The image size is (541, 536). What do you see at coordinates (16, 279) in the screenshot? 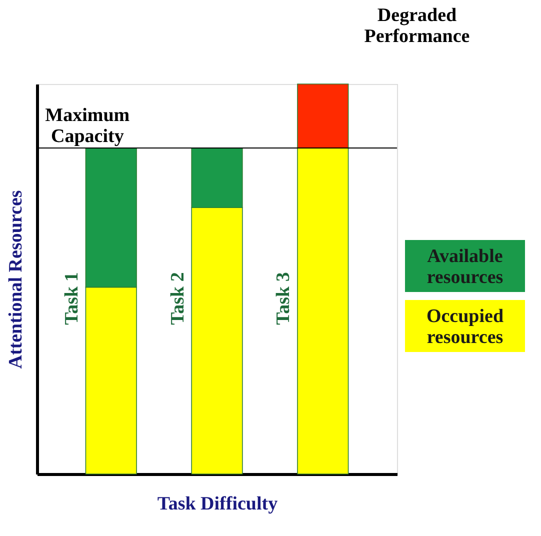
I see `y-axis-title: Attentional Resources` at bounding box center [16, 279].